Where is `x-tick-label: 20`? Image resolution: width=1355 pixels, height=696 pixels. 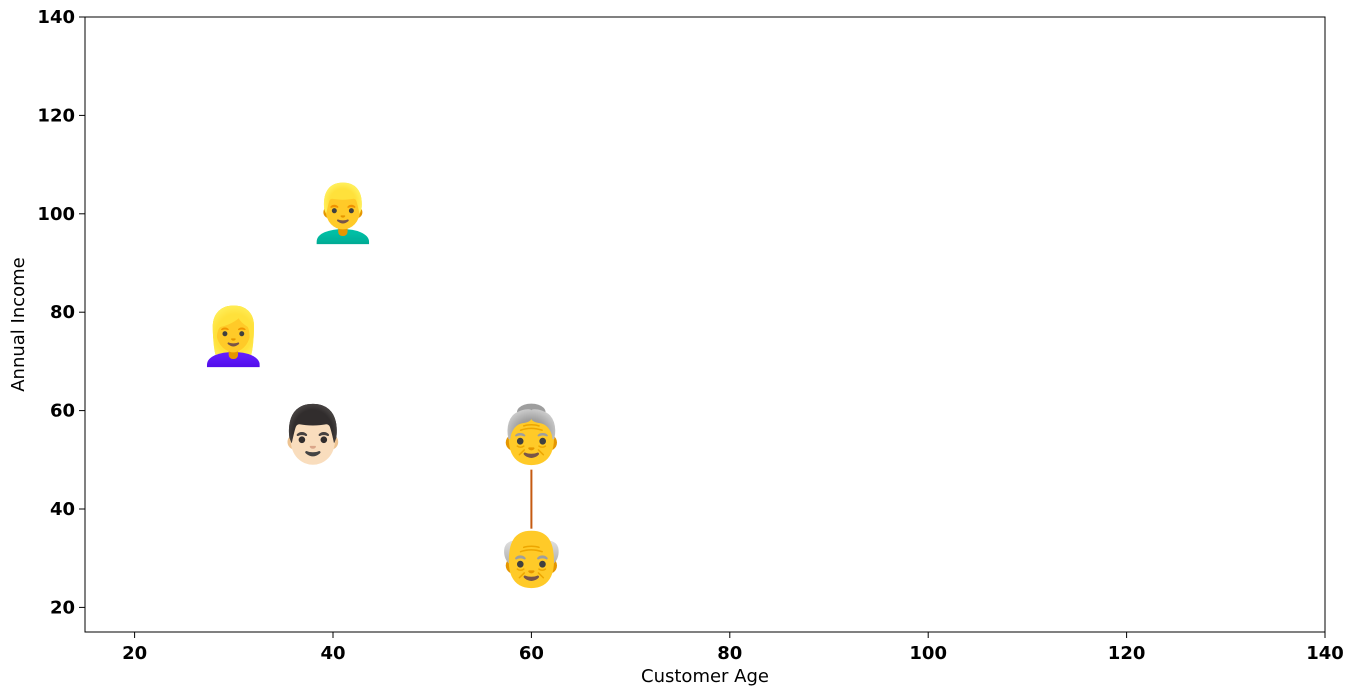
x-tick-label: 20 is located at coordinates (134, 653).